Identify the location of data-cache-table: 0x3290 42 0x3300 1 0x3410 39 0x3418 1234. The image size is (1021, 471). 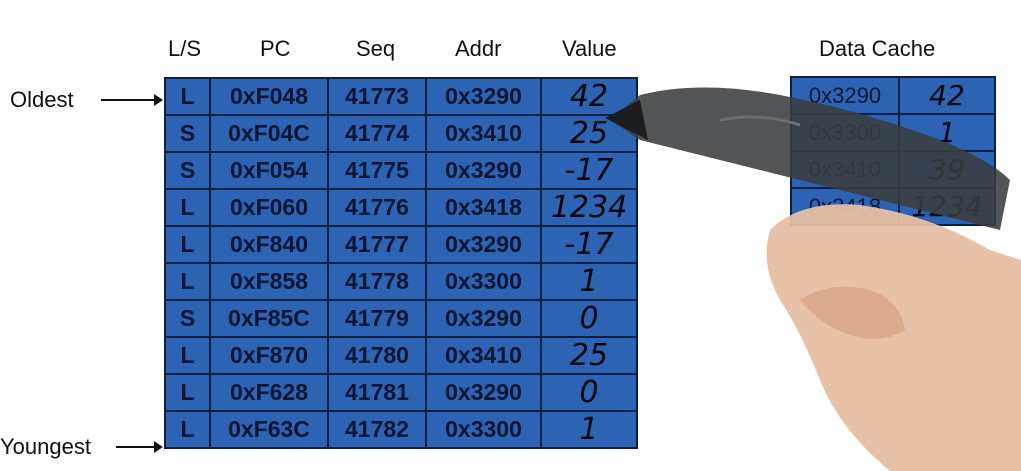
(893, 151).